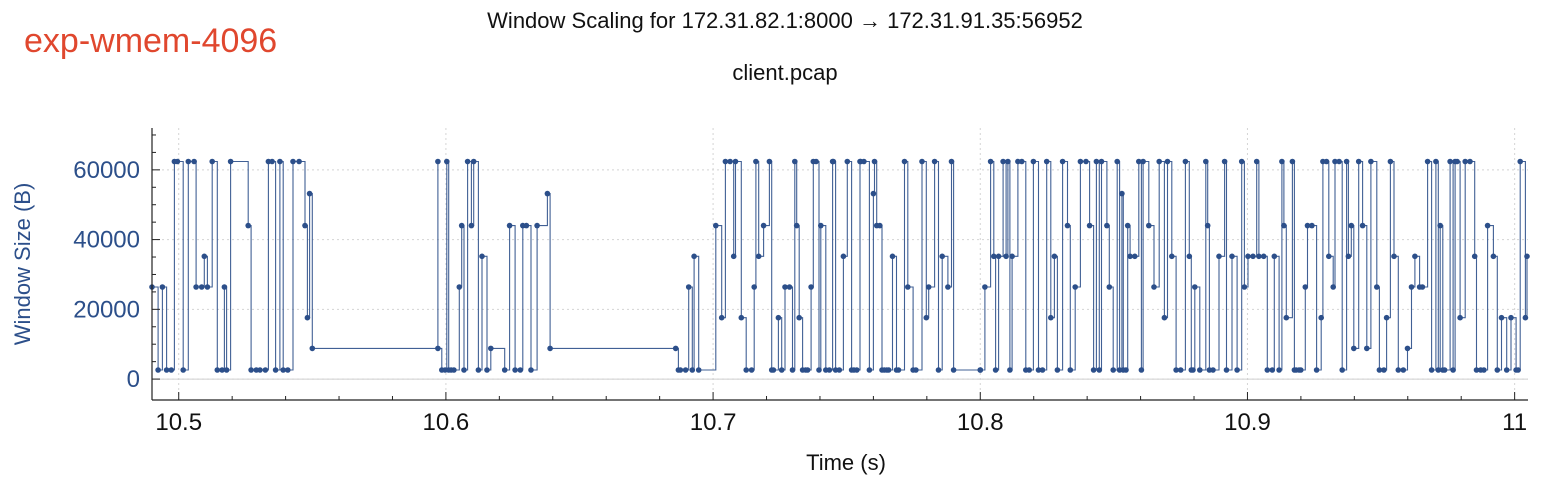  What do you see at coordinates (178, 422) in the screenshot?
I see `x-tick-label: 10.5` at bounding box center [178, 422].